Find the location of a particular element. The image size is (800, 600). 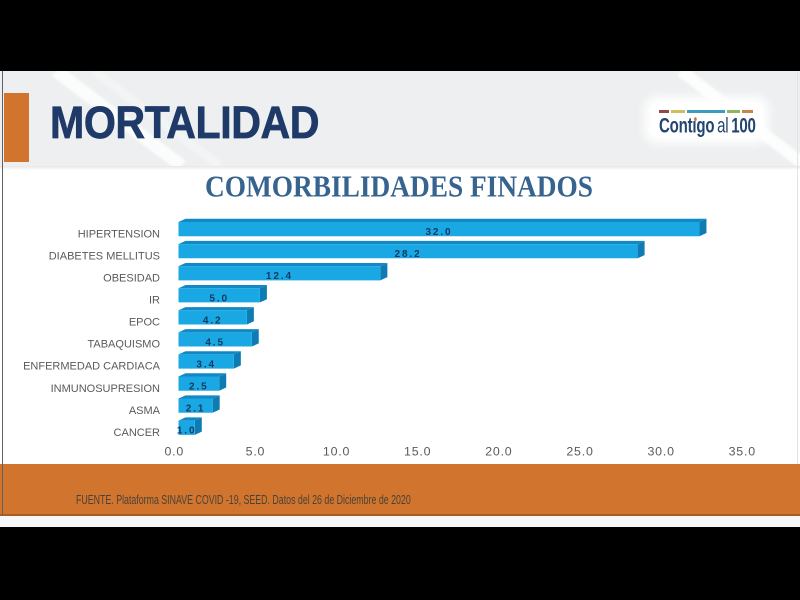

svg-text: 15.0 is located at coordinates (417, 452).